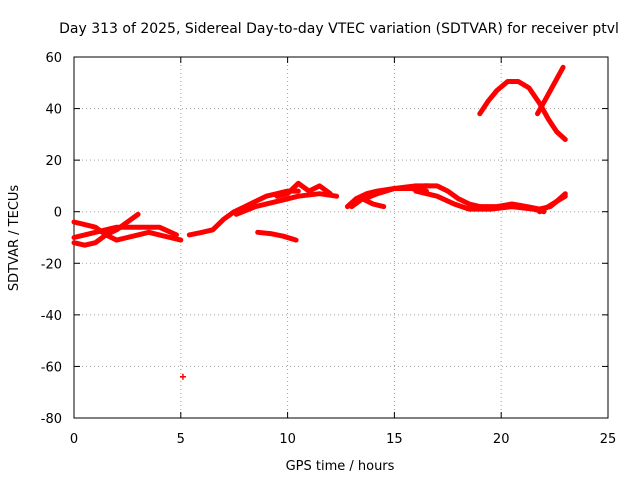 The width and height of the screenshot is (640, 480). I want to click on x-tick-label: 20, so click(501, 439).